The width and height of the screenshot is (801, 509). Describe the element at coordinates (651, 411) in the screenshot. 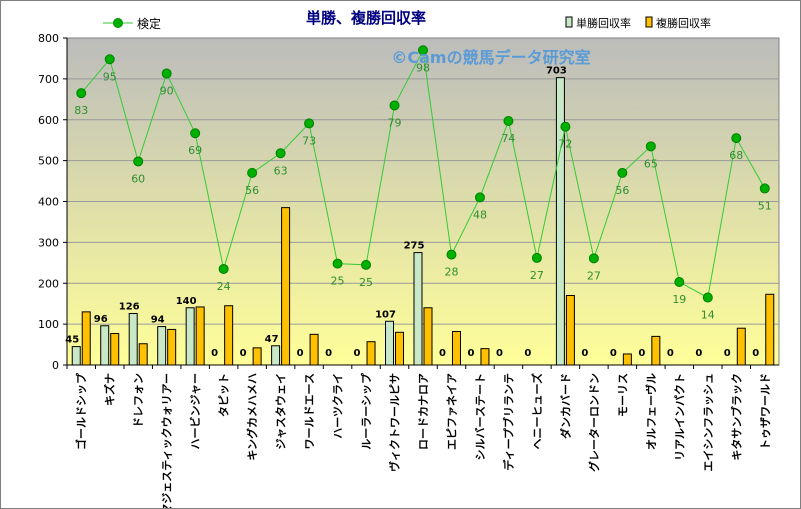

I see `category-label: オルフェーヴル` at that location.